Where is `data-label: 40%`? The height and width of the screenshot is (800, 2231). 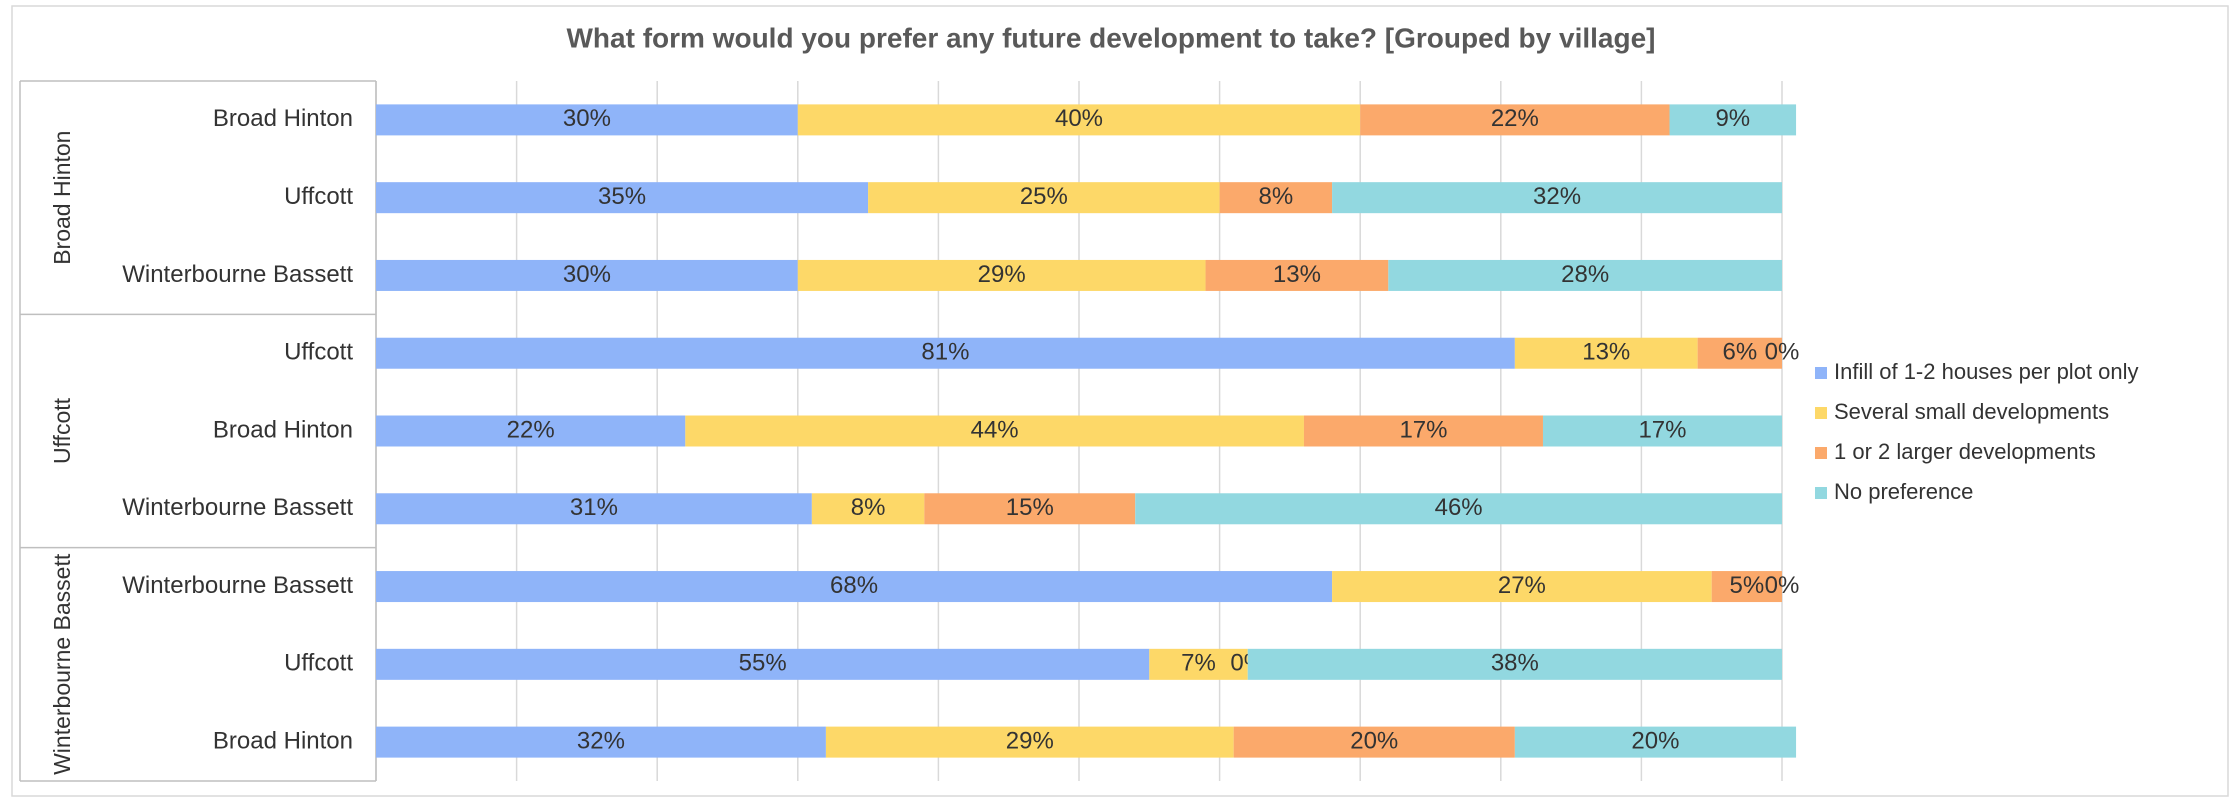
data-label: 40% is located at coordinates (1079, 118).